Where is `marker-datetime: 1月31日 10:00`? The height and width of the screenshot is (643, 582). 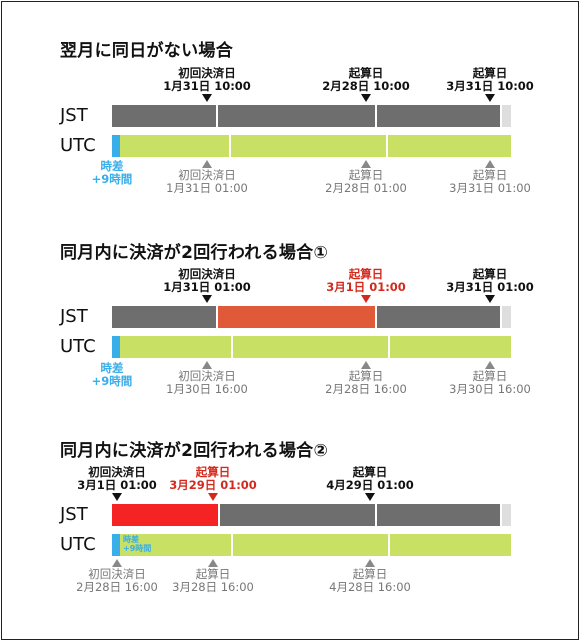
marker-datetime: 1月31日 10:00 is located at coordinates (207, 86).